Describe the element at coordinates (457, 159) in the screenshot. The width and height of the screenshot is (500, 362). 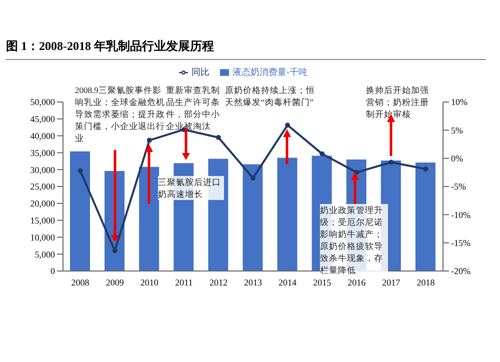
I see `y2-tick-label: 0%` at that location.